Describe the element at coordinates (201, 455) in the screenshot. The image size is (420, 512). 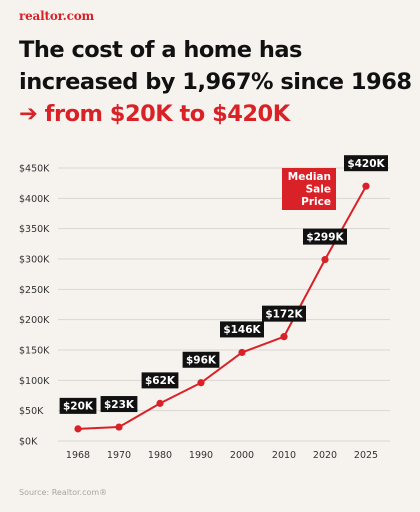
I see `x-tick-label: 1990` at that location.